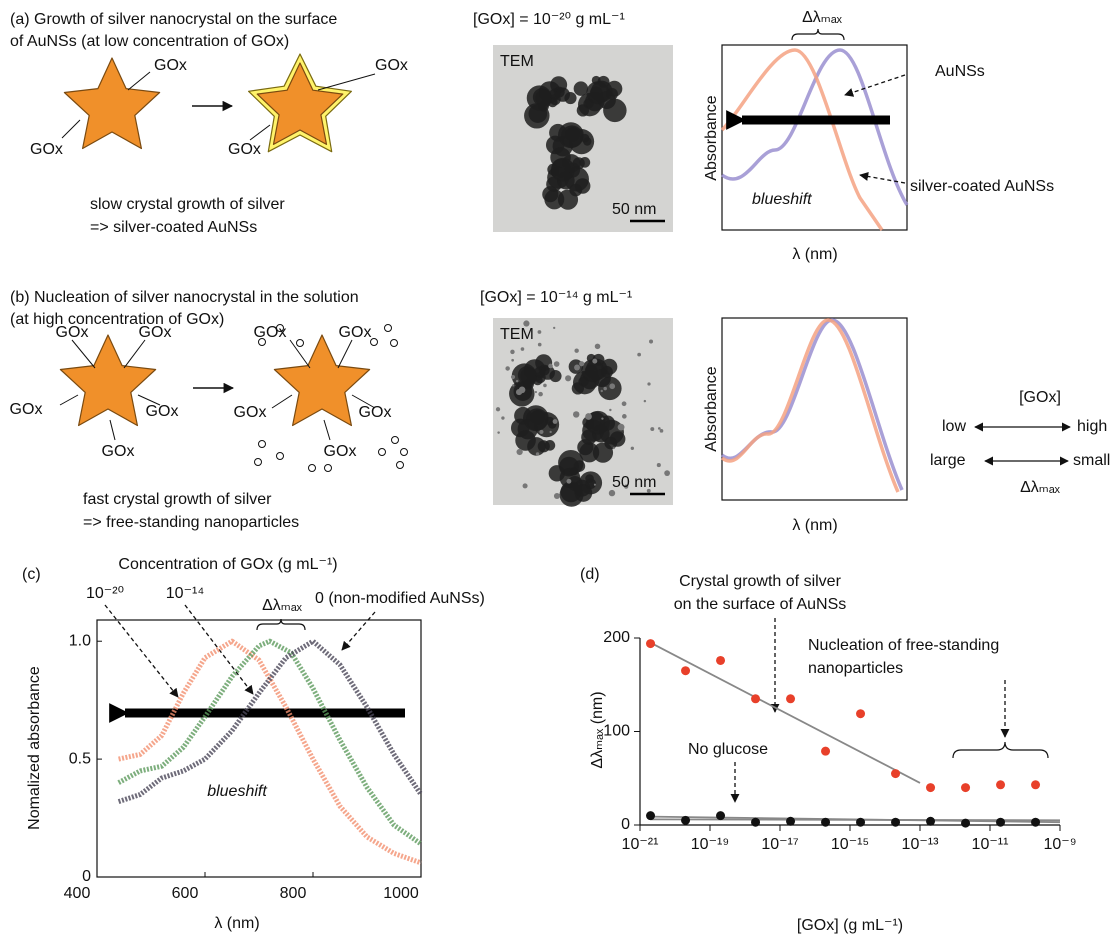 The height and width of the screenshot is (938, 1120). Describe the element at coordinates (760, 604) in the screenshot. I see `annotation: on the surface of AuNSs` at that location.